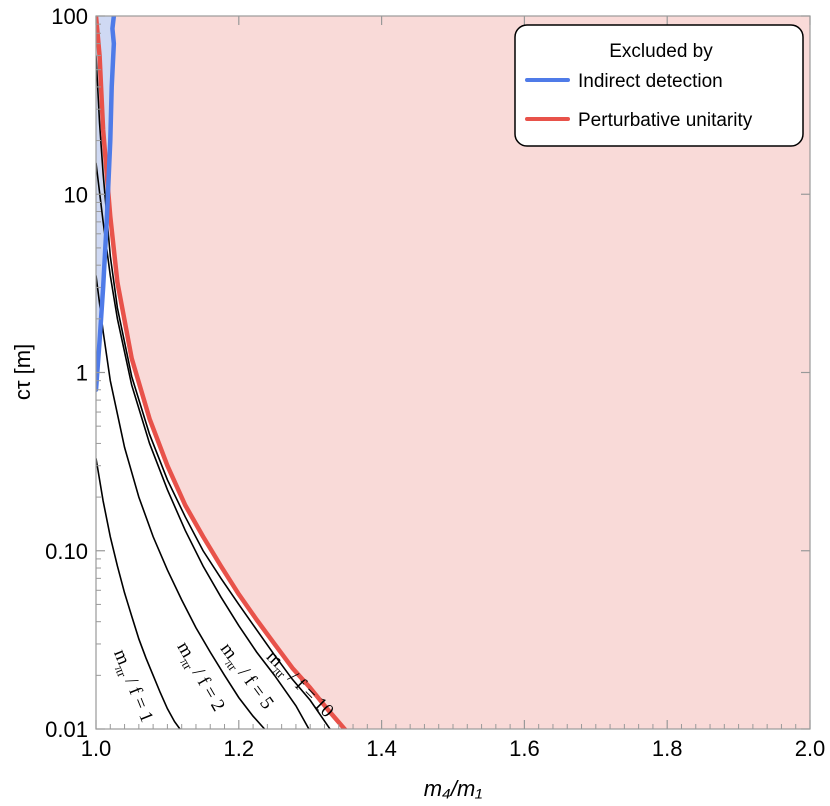 This screenshot has width=830, height=806. What do you see at coordinates (667, 748) in the screenshot?
I see `x-tick-label: 1.8` at bounding box center [667, 748].